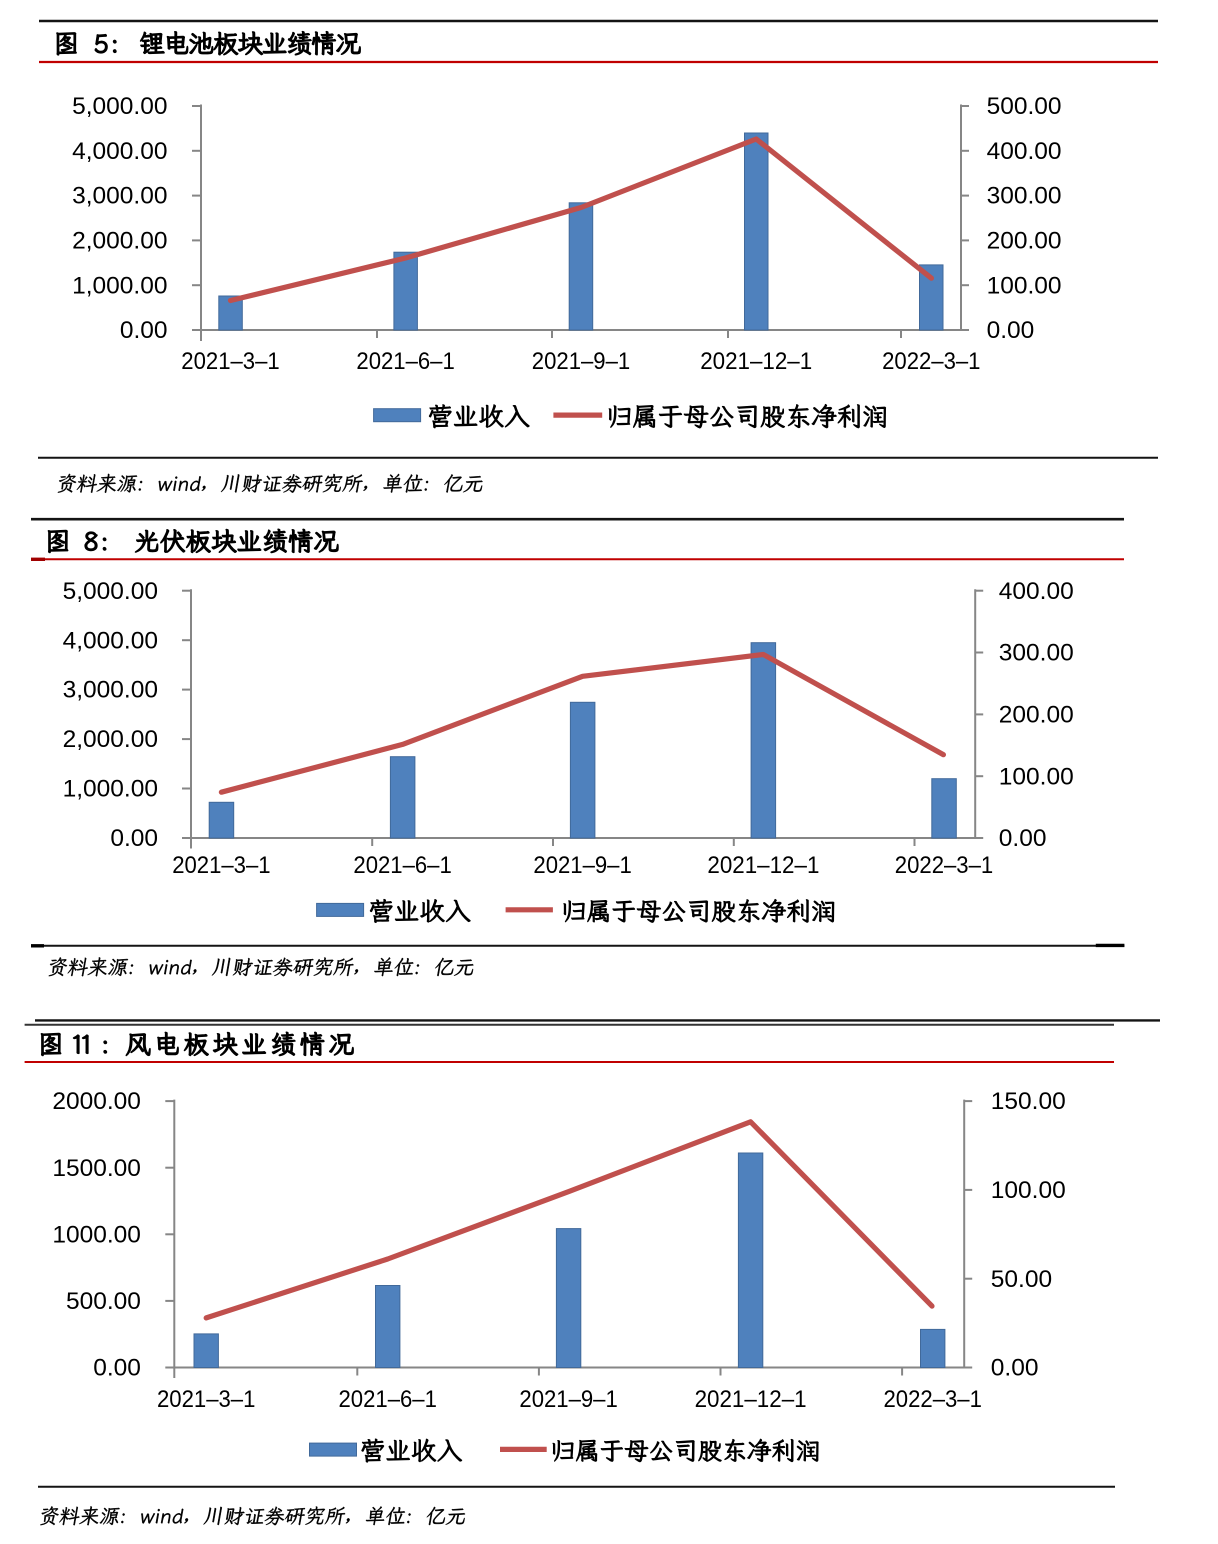  I want to click on svg-text: 50.00, so click(1021, 1279).